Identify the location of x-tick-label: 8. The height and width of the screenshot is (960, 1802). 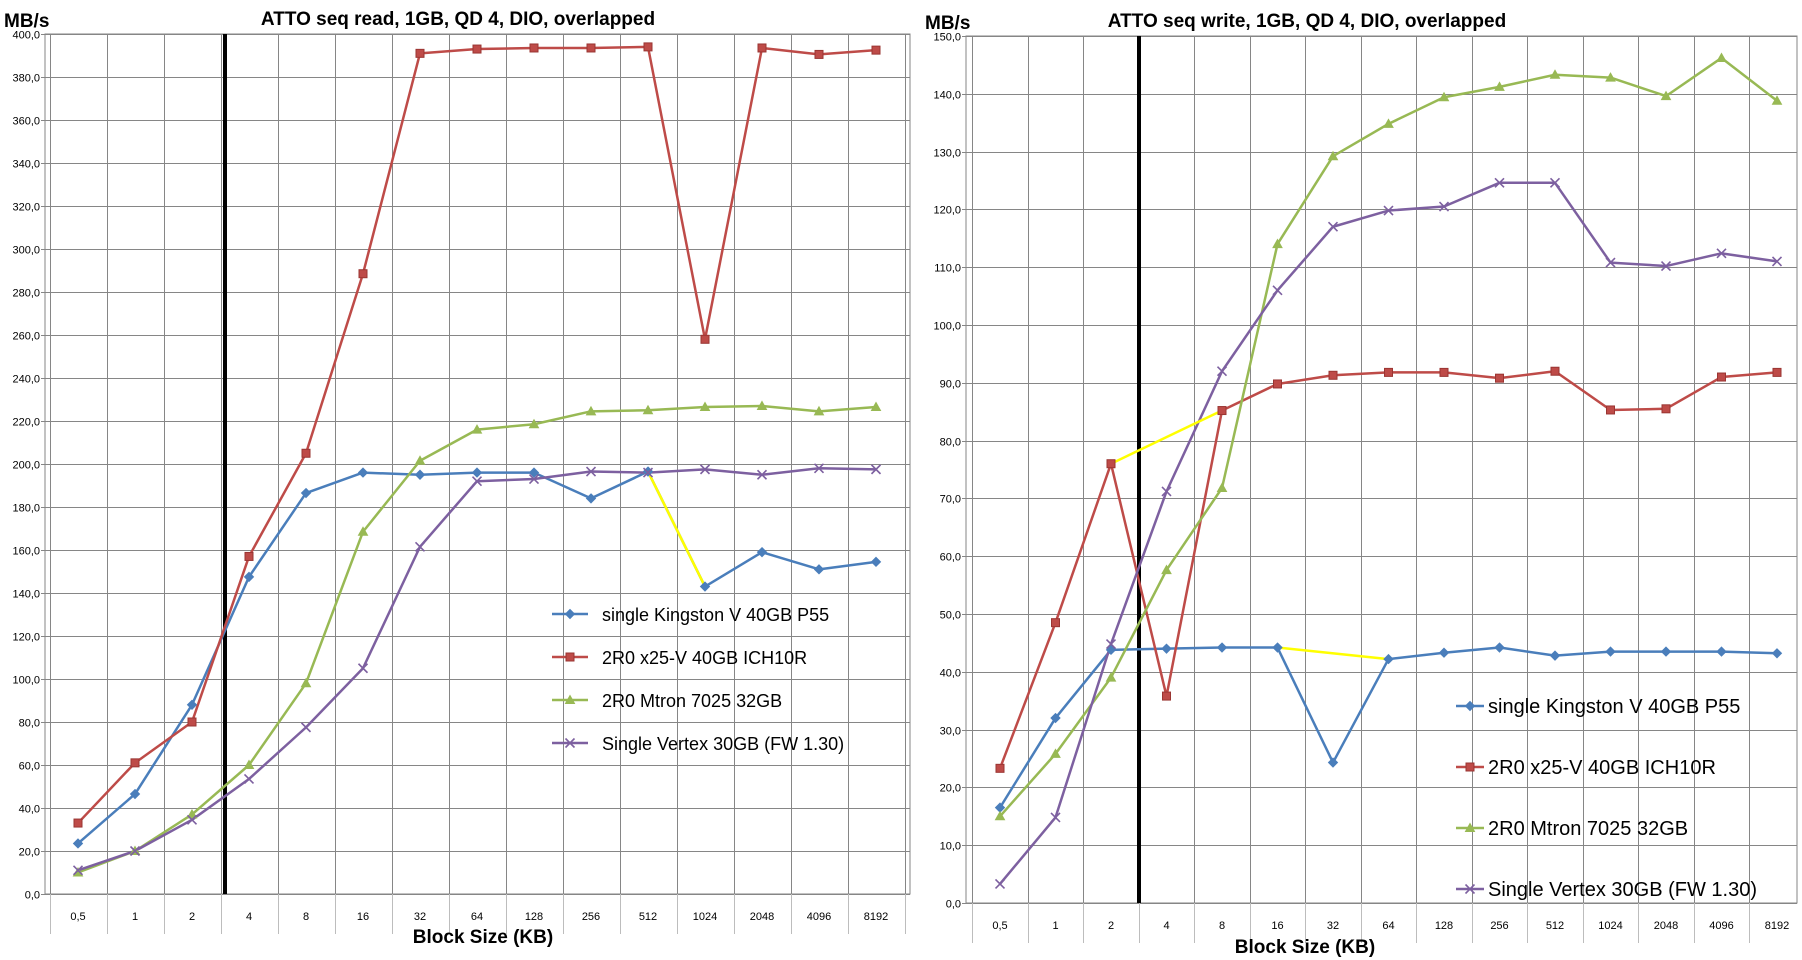
(1222, 926).